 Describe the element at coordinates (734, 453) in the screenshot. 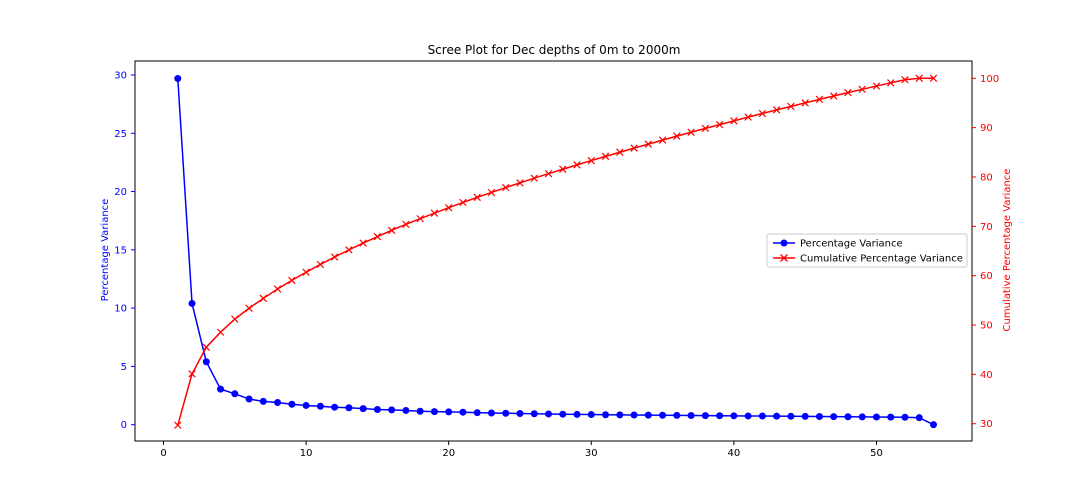

I see `x-tick-label: 40` at that location.